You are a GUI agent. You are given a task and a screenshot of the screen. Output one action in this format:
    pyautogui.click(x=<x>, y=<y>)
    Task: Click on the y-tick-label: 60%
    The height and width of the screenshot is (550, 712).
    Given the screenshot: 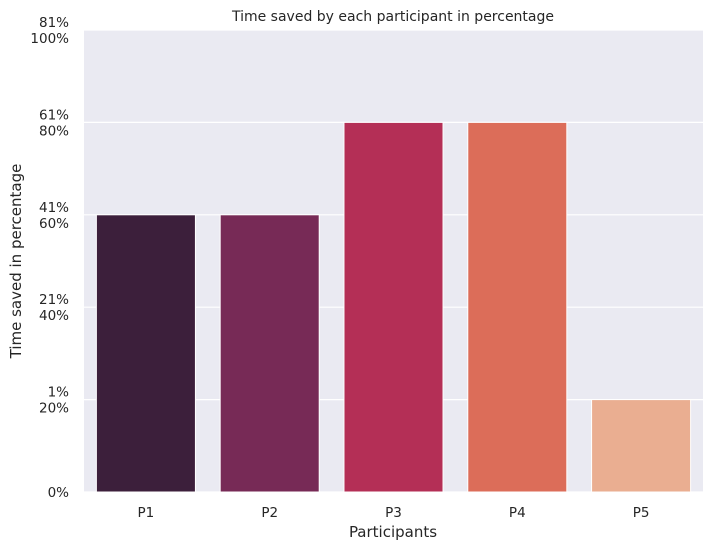 What is the action you would take?
    pyautogui.click(x=54, y=224)
    